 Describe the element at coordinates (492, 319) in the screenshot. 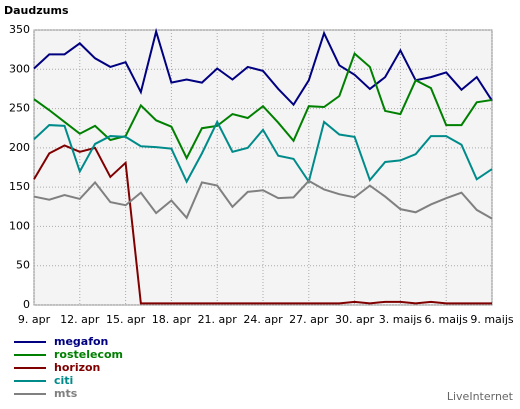

I see `x-tick-label: 9. maijs` at that location.